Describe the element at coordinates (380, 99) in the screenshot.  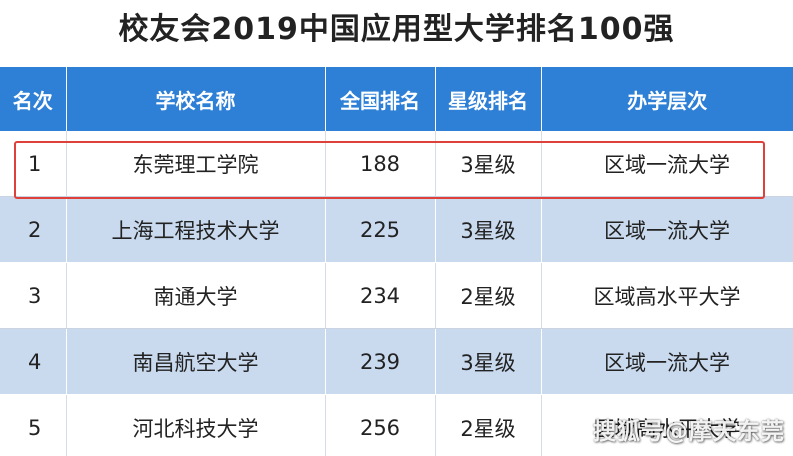
I see `header-national-rank: 全国排名` at that location.